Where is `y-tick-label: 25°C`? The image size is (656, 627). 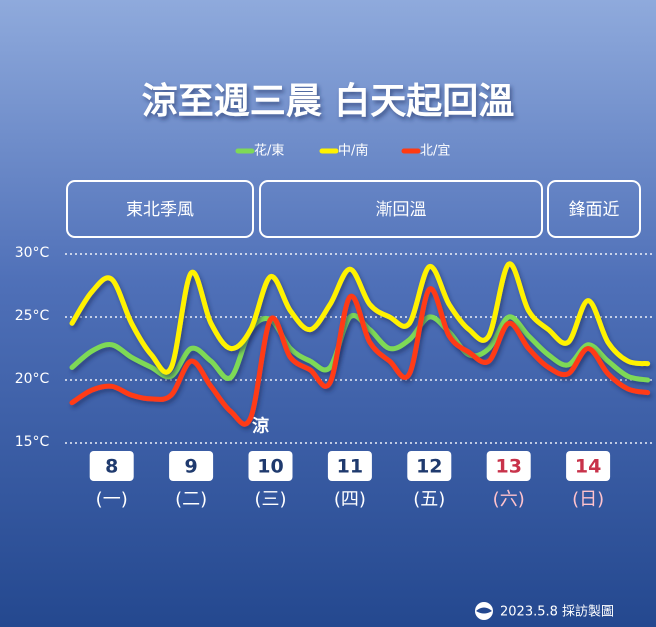 y-tick-label: 25°C is located at coordinates (32, 316).